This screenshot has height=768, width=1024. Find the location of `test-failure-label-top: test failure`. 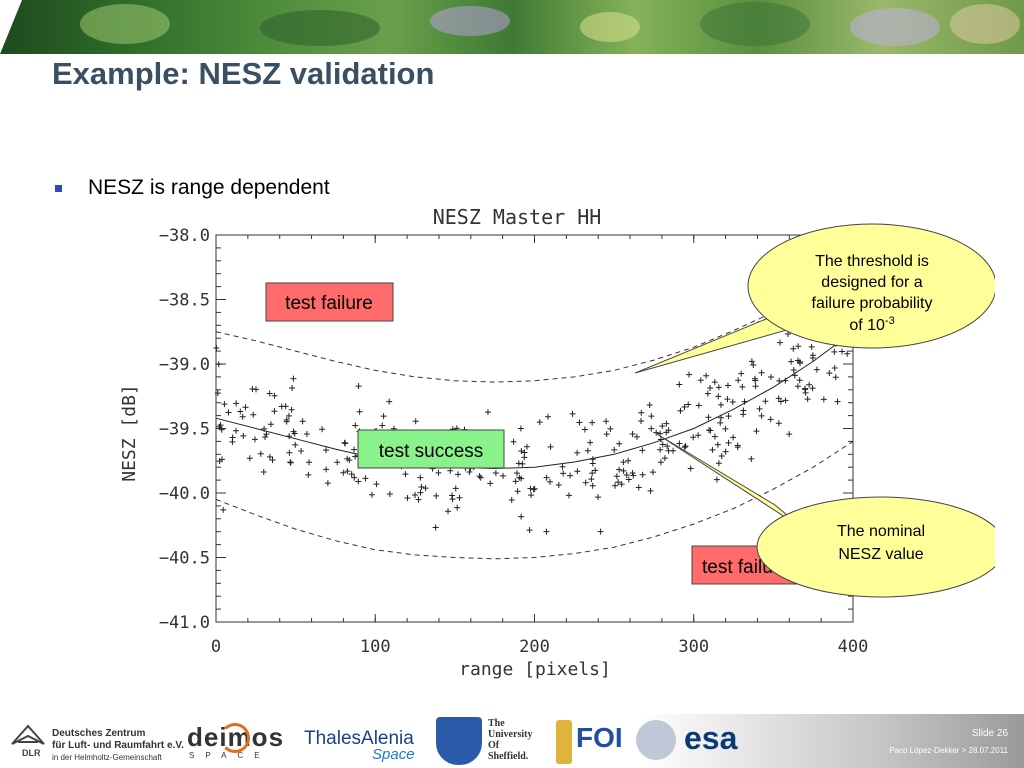

test-failure-label-top: test failure is located at coordinates (329, 303).